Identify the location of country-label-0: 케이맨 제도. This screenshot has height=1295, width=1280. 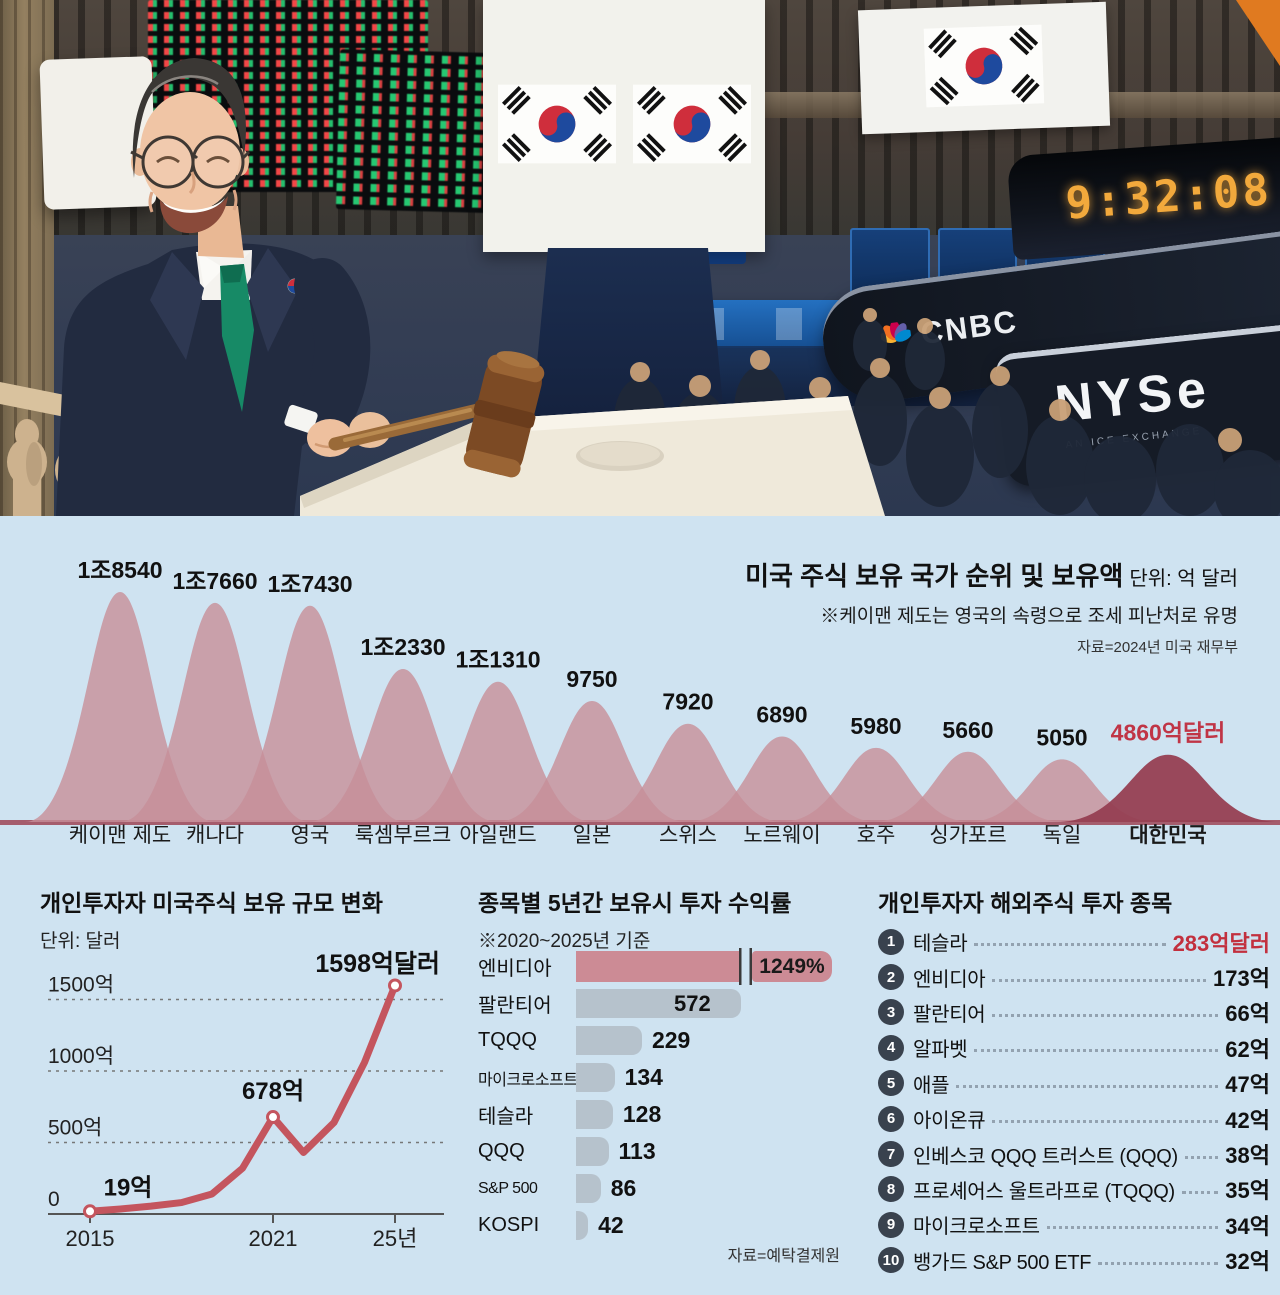
(120, 834).